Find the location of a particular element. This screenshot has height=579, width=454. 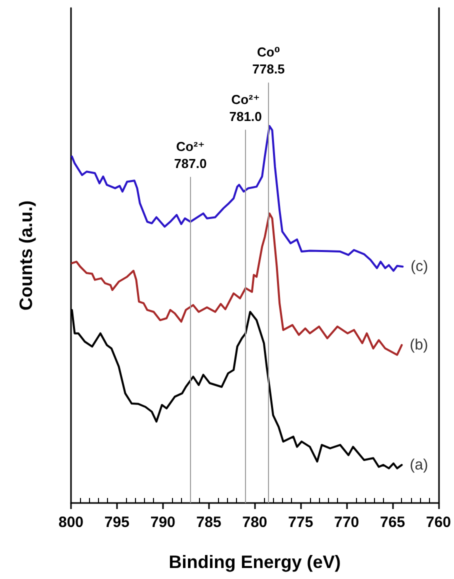

x-tick-label: 790 is located at coordinates (163, 522).